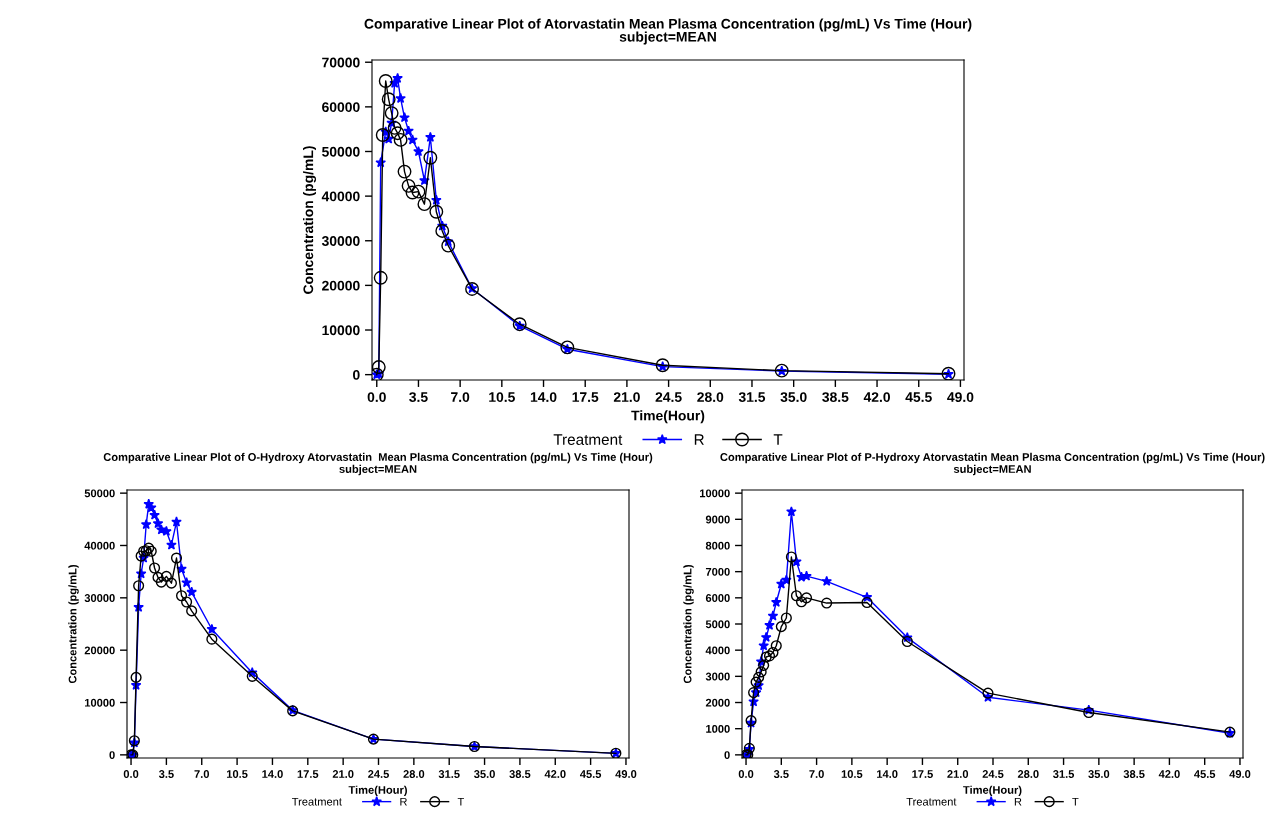 This screenshot has width=1273, height=828. I want to click on chart-title: Comparative Linear Plot of P-Hydroxy Atorvastatin Mean Plasma Concentration (pg/mL) Vs Time (Hour), so click(992, 458).